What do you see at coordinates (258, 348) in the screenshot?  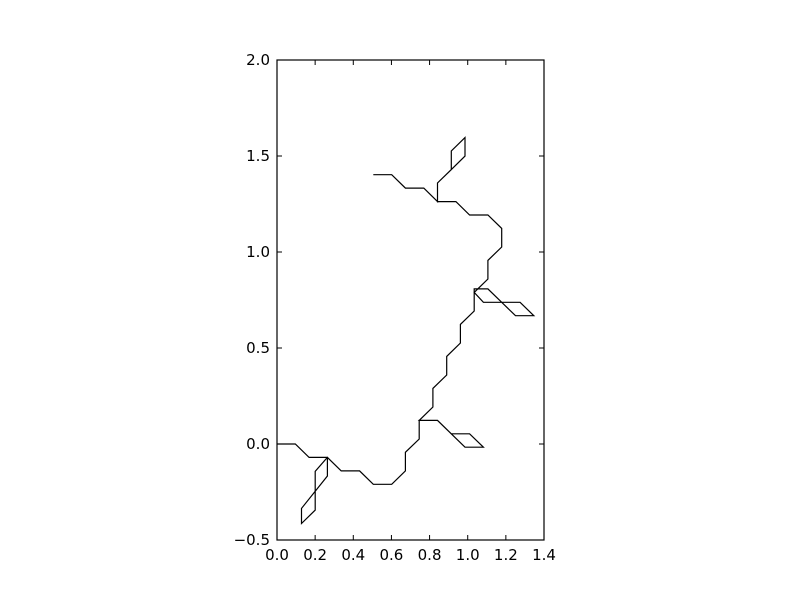 I see `y-tick-label: 0.5` at bounding box center [258, 348].